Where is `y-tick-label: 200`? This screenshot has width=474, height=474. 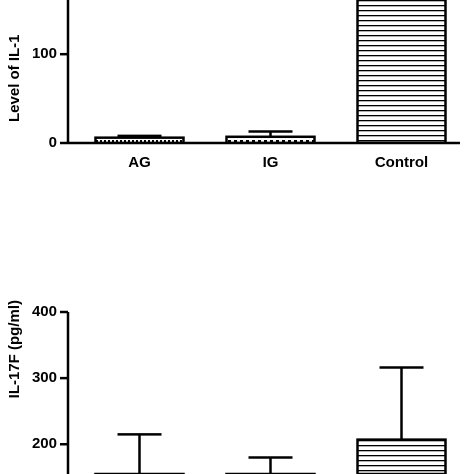
y-tick-label: 200 is located at coordinates (44, 443).